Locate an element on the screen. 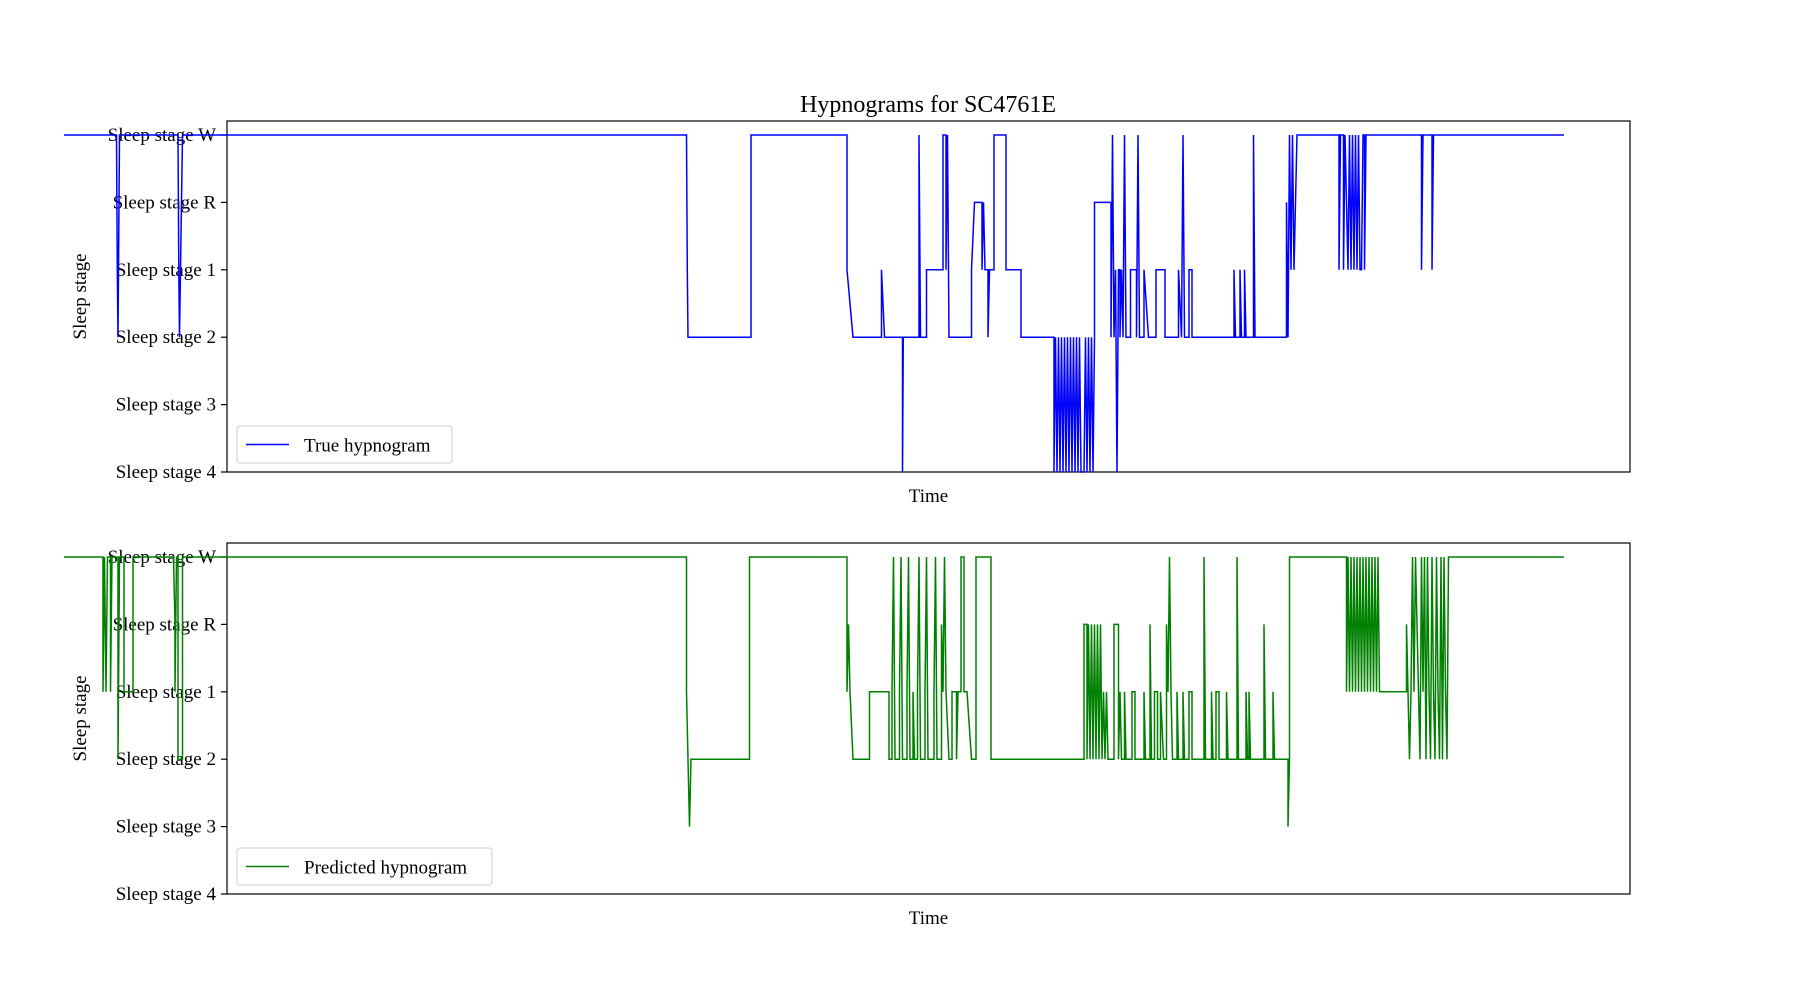  legend: True hypnogram is located at coordinates (344, 444).